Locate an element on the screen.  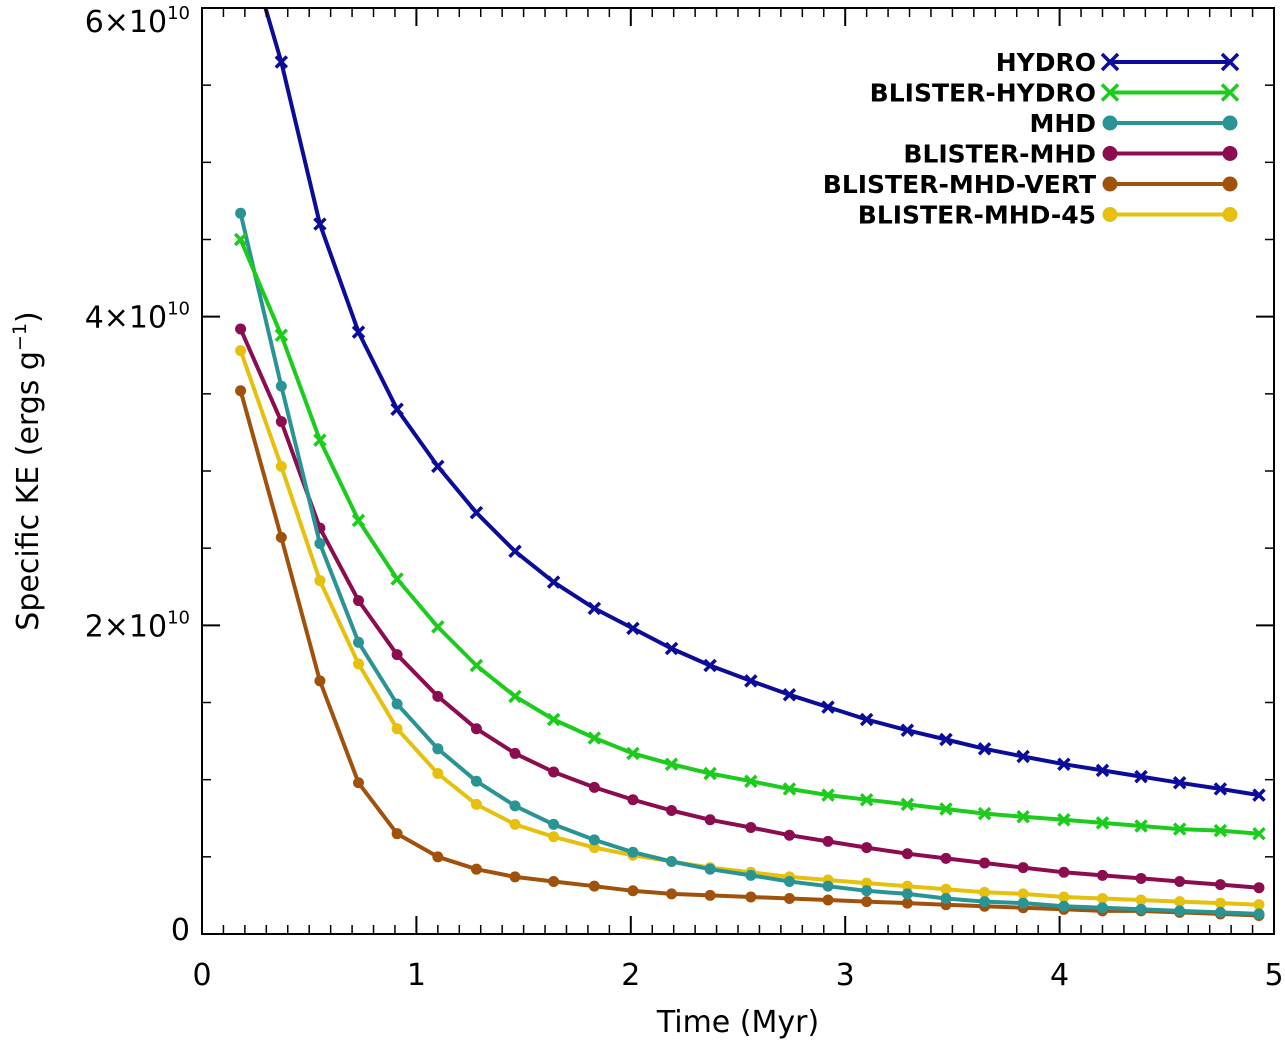
legend-label-blister-mhd-45: BLISTER-MHD-45 is located at coordinates (977, 215).